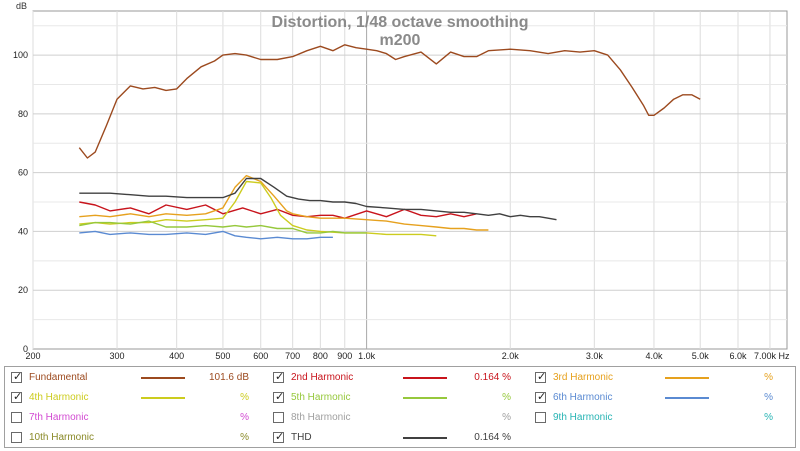  I want to click on checkbox-6th-harmonic: ✓, so click(541, 397).